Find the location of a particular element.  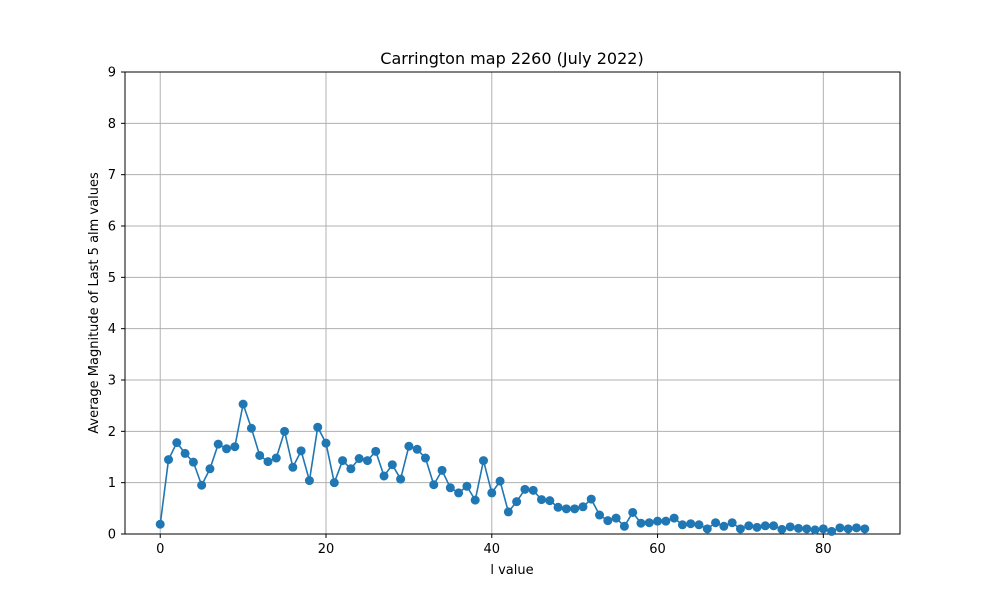

x-tick-label: 60 is located at coordinates (657, 549).